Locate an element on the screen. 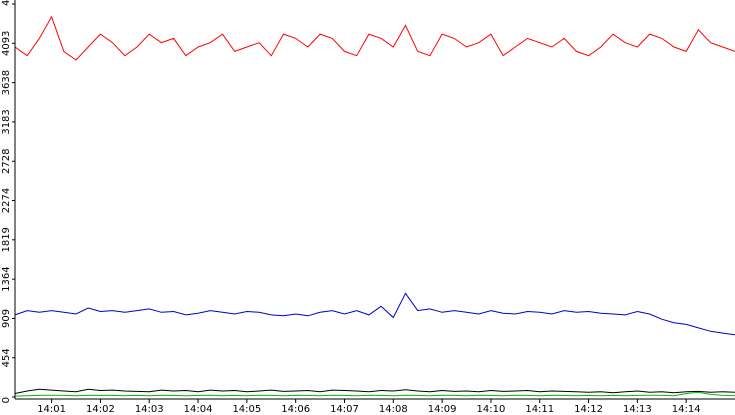 This screenshot has height=415, width=735. y-axis-ticks: 0 454 909 1364 1819 2274 2728 3183 3638 4093 4548 is located at coordinates (8, 201).